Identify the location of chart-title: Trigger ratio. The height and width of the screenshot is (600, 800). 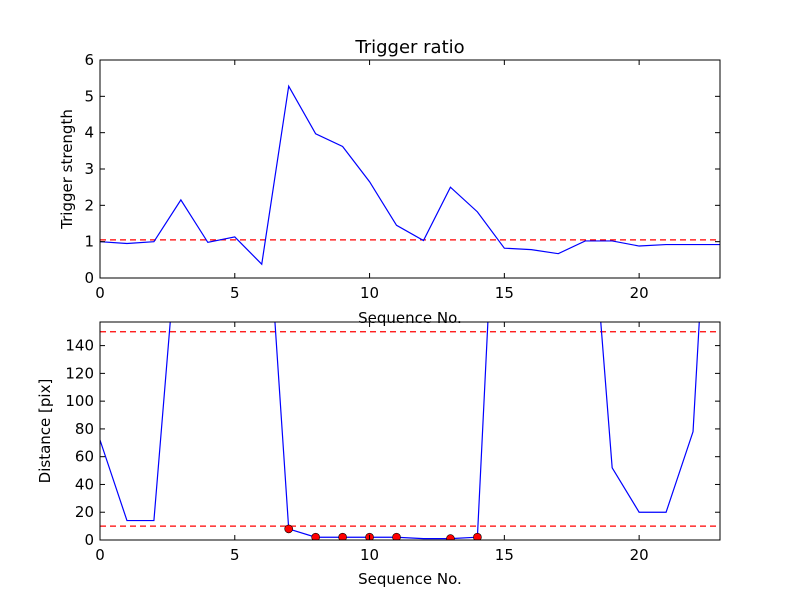
(409, 47).